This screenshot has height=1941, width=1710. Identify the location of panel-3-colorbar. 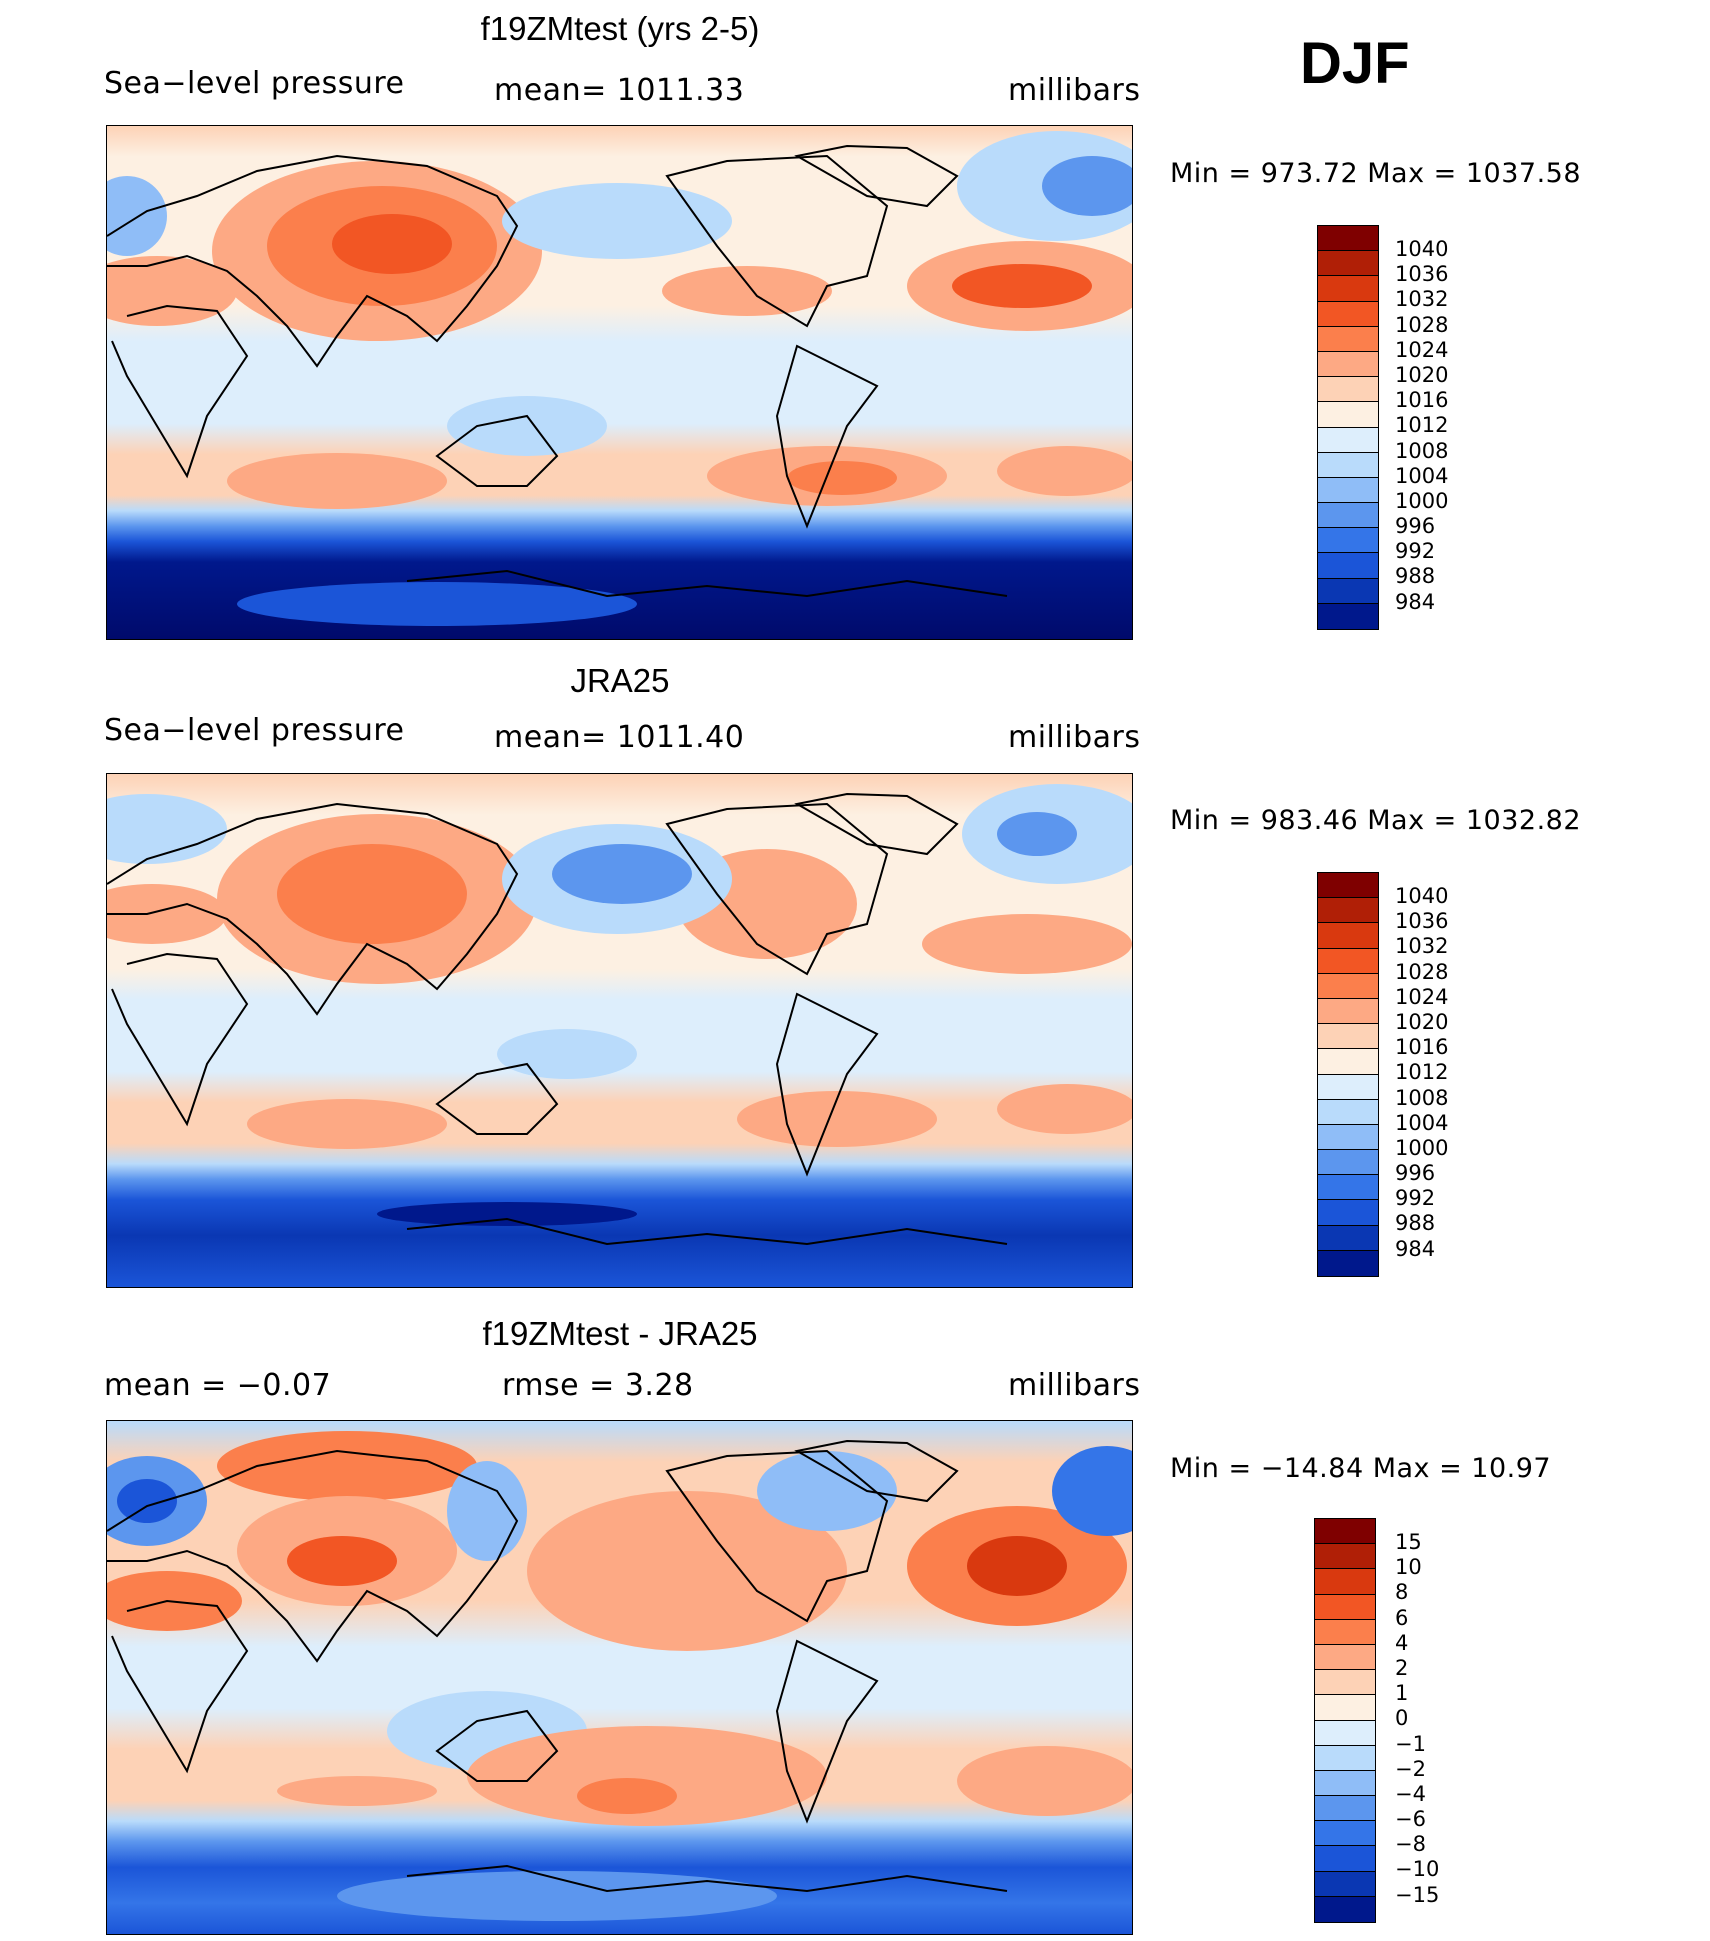
(1345, 1720).